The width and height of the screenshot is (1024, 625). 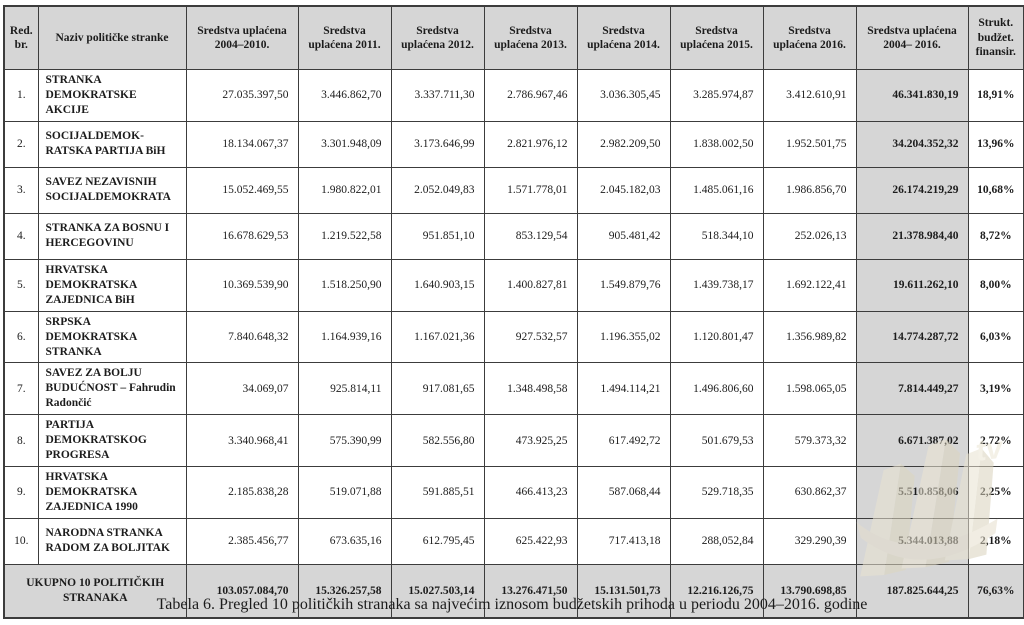 What do you see at coordinates (437, 285) in the screenshot?
I see `cell-2012: 1.640.903,15` at bounding box center [437, 285].